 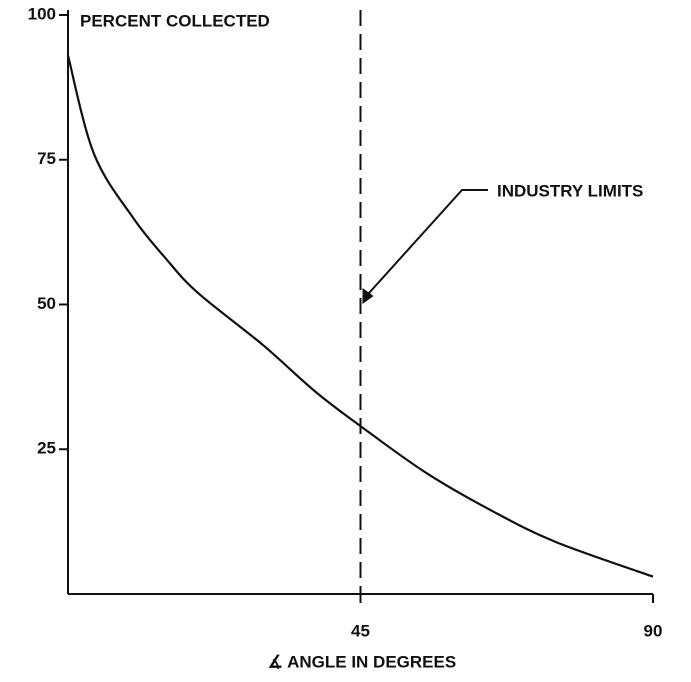 I want to click on annotation-leader, so click(x=425, y=244).